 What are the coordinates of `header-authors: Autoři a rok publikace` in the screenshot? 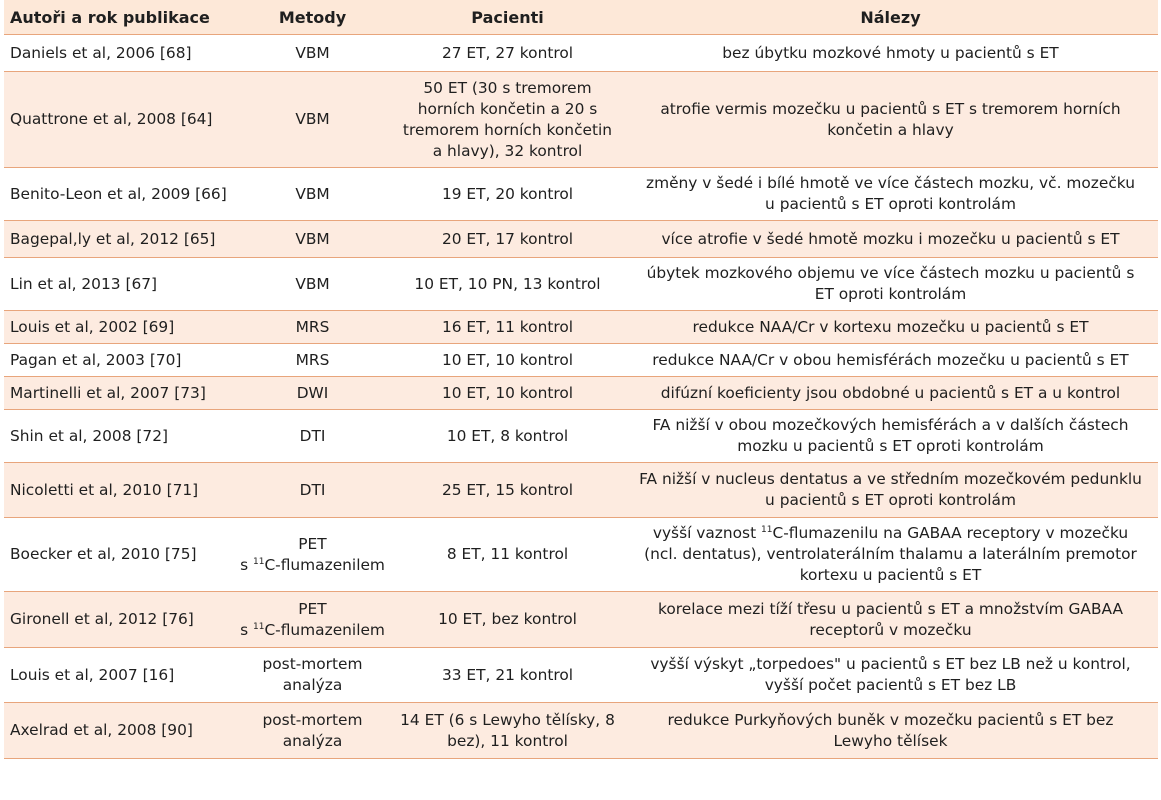 It's located at (118, 17).